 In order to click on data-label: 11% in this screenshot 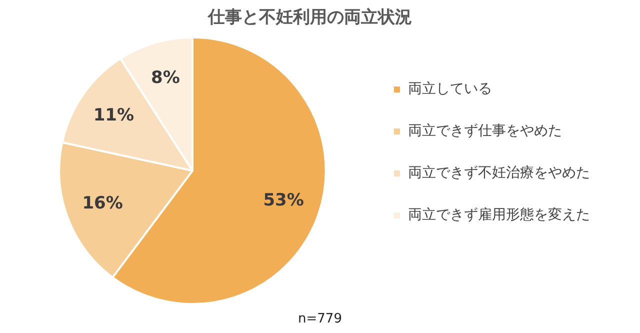, I will do `click(113, 115)`.